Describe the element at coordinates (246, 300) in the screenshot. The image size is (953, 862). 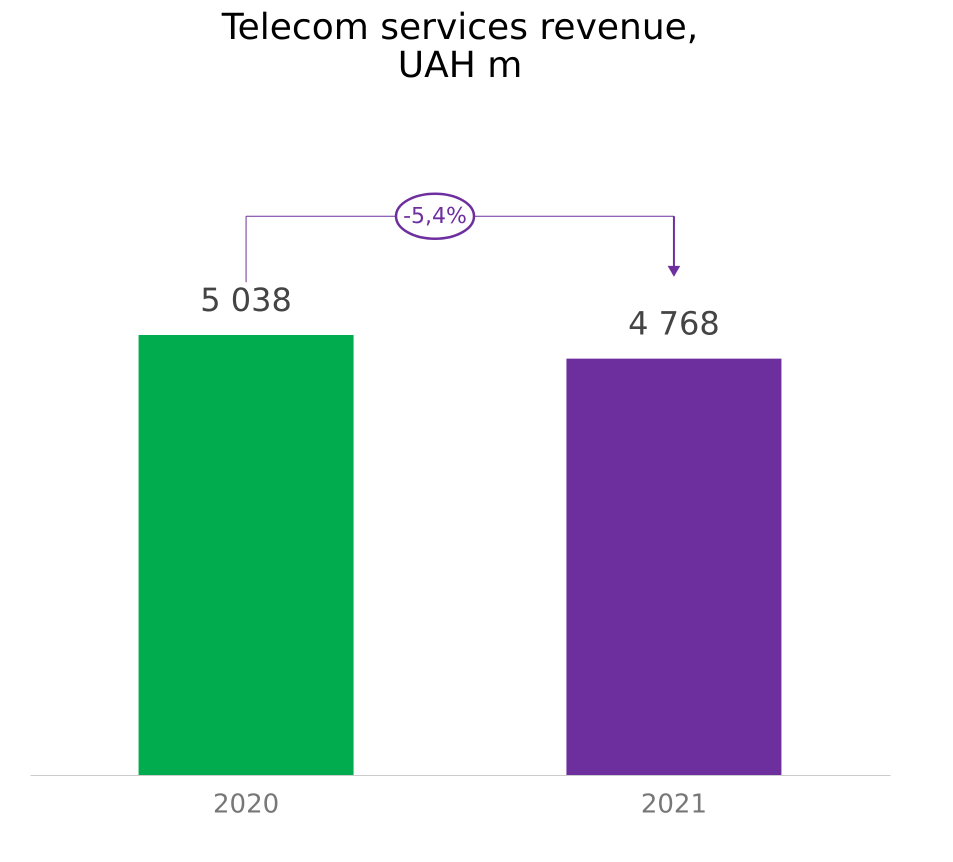
I see `data-label: 5 038` at that location.